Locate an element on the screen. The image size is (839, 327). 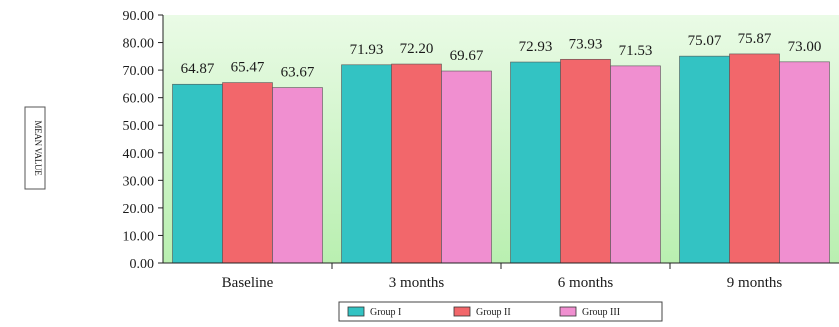
x-axis: Baseline 3 months 6 months 9 months is located at coordinates (501, 276).